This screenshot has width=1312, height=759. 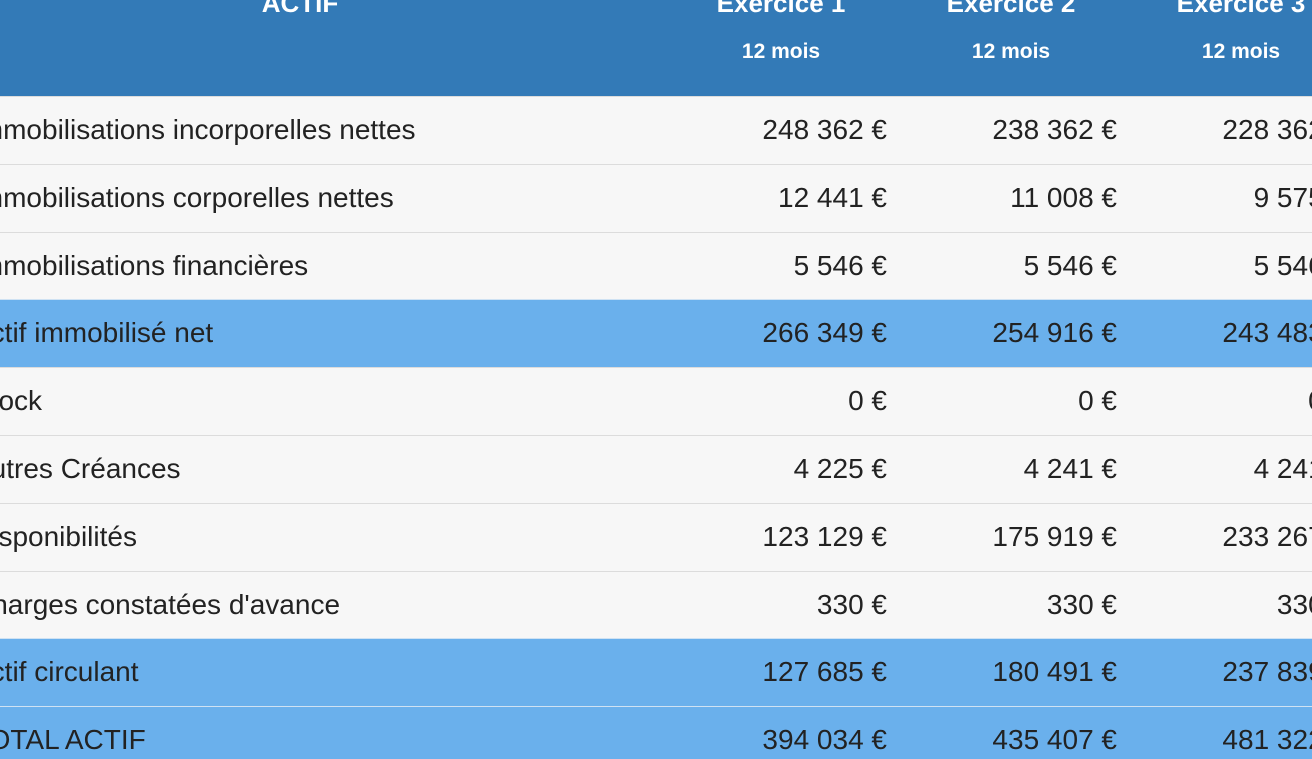 What do you see at coordinates (1054, 672) in the screenshot?
I see `cell-value: 180 491 €` at bounding box center [1054, 672].